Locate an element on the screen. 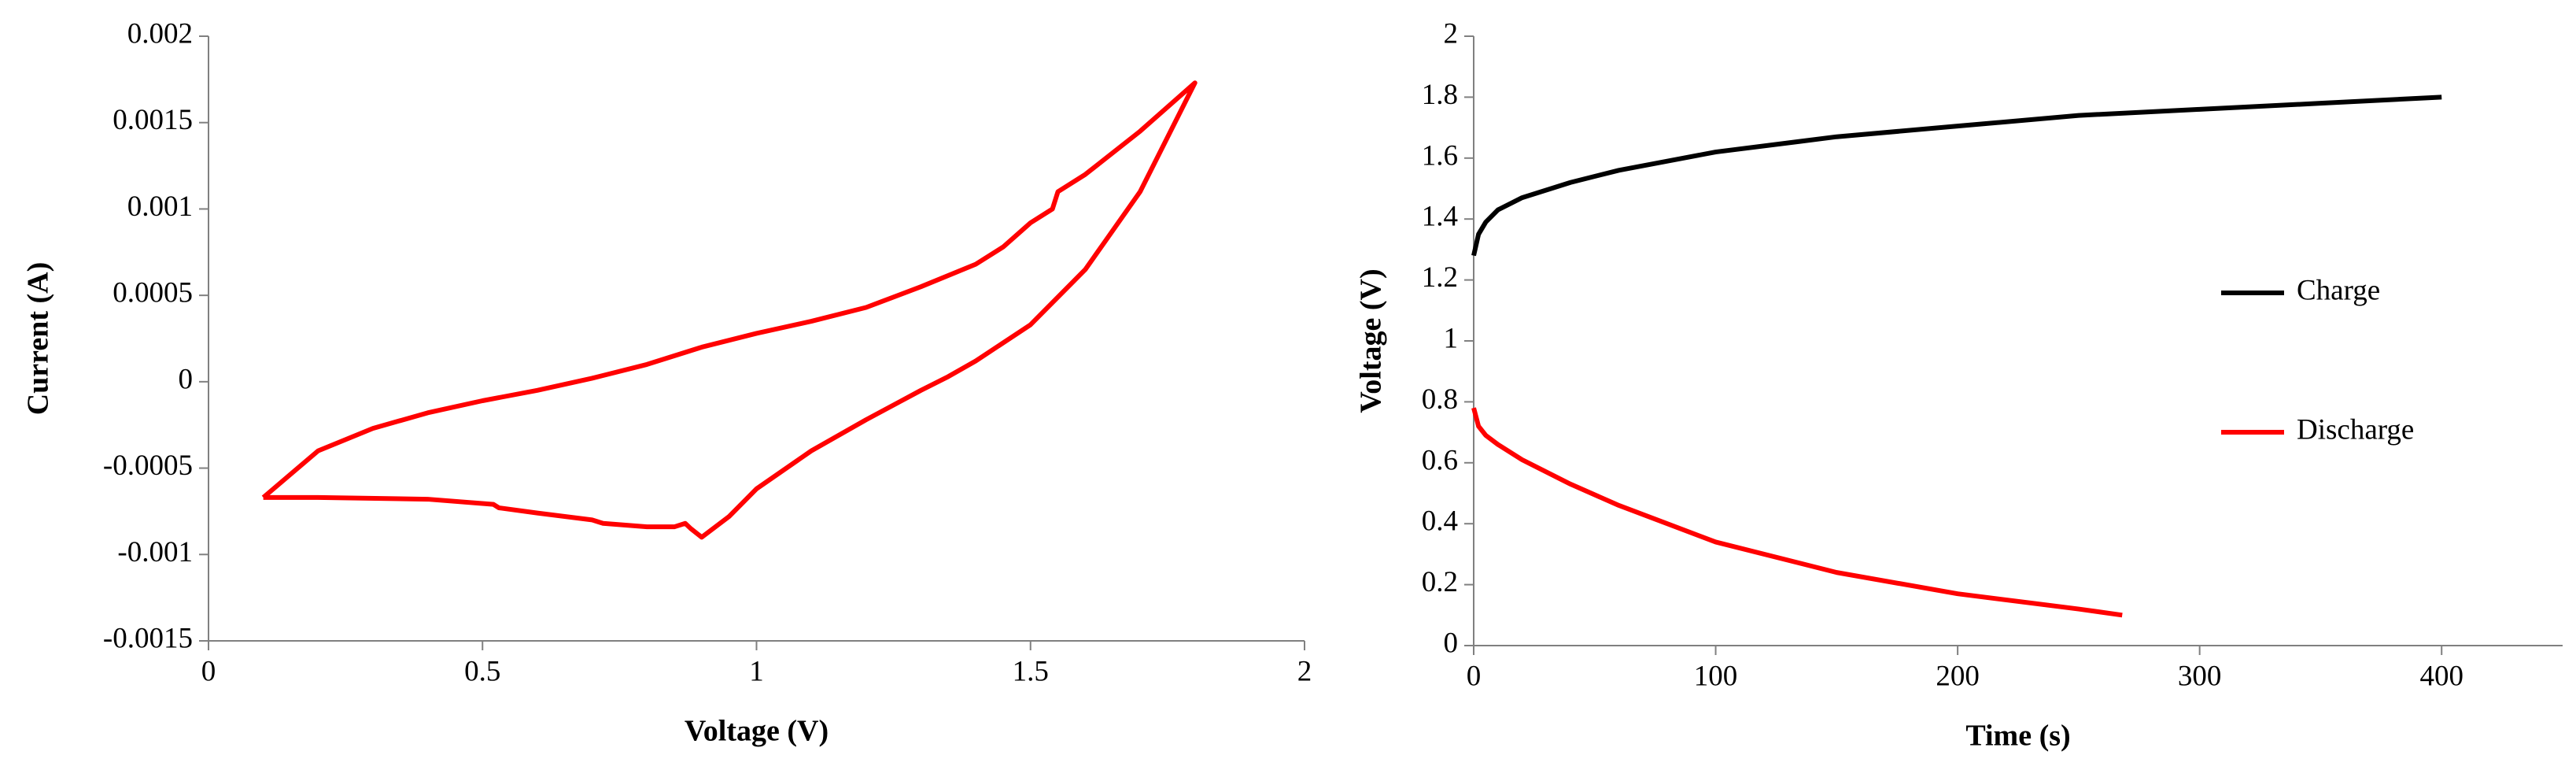  y-tick-label: 0.001 is located at coordinates (160, 207).